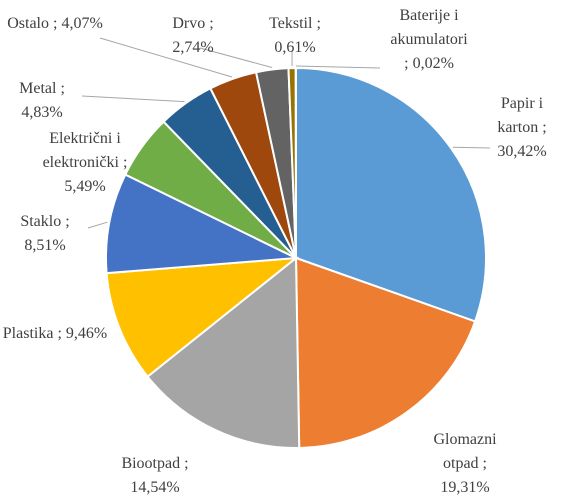 The width and height of the screenshot is (564, 498). I want to click on data-label: Glomazni otpad ; 19,31%, so click(465, 463).